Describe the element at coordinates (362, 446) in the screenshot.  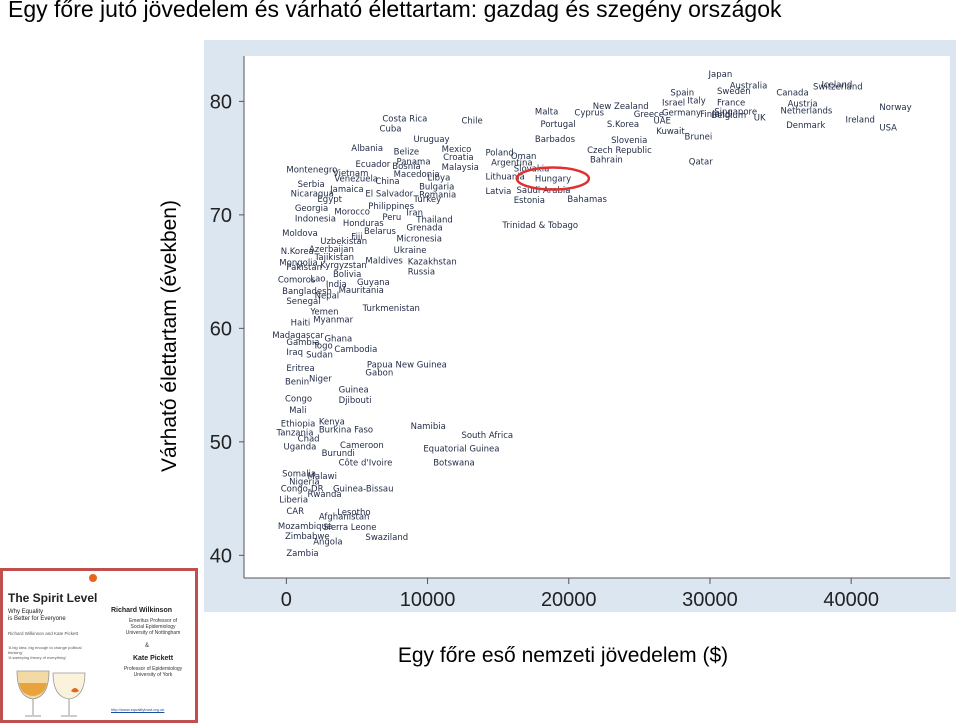
I see `point-label: Cameroon` at that location.